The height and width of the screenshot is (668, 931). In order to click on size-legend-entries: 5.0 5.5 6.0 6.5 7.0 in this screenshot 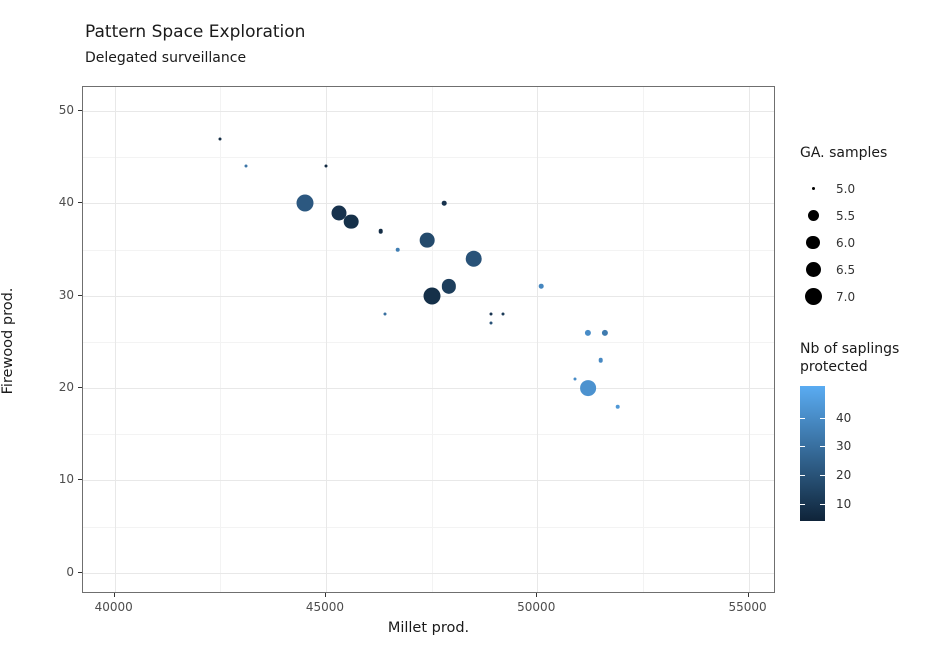, I will do `click(864, 242)`.